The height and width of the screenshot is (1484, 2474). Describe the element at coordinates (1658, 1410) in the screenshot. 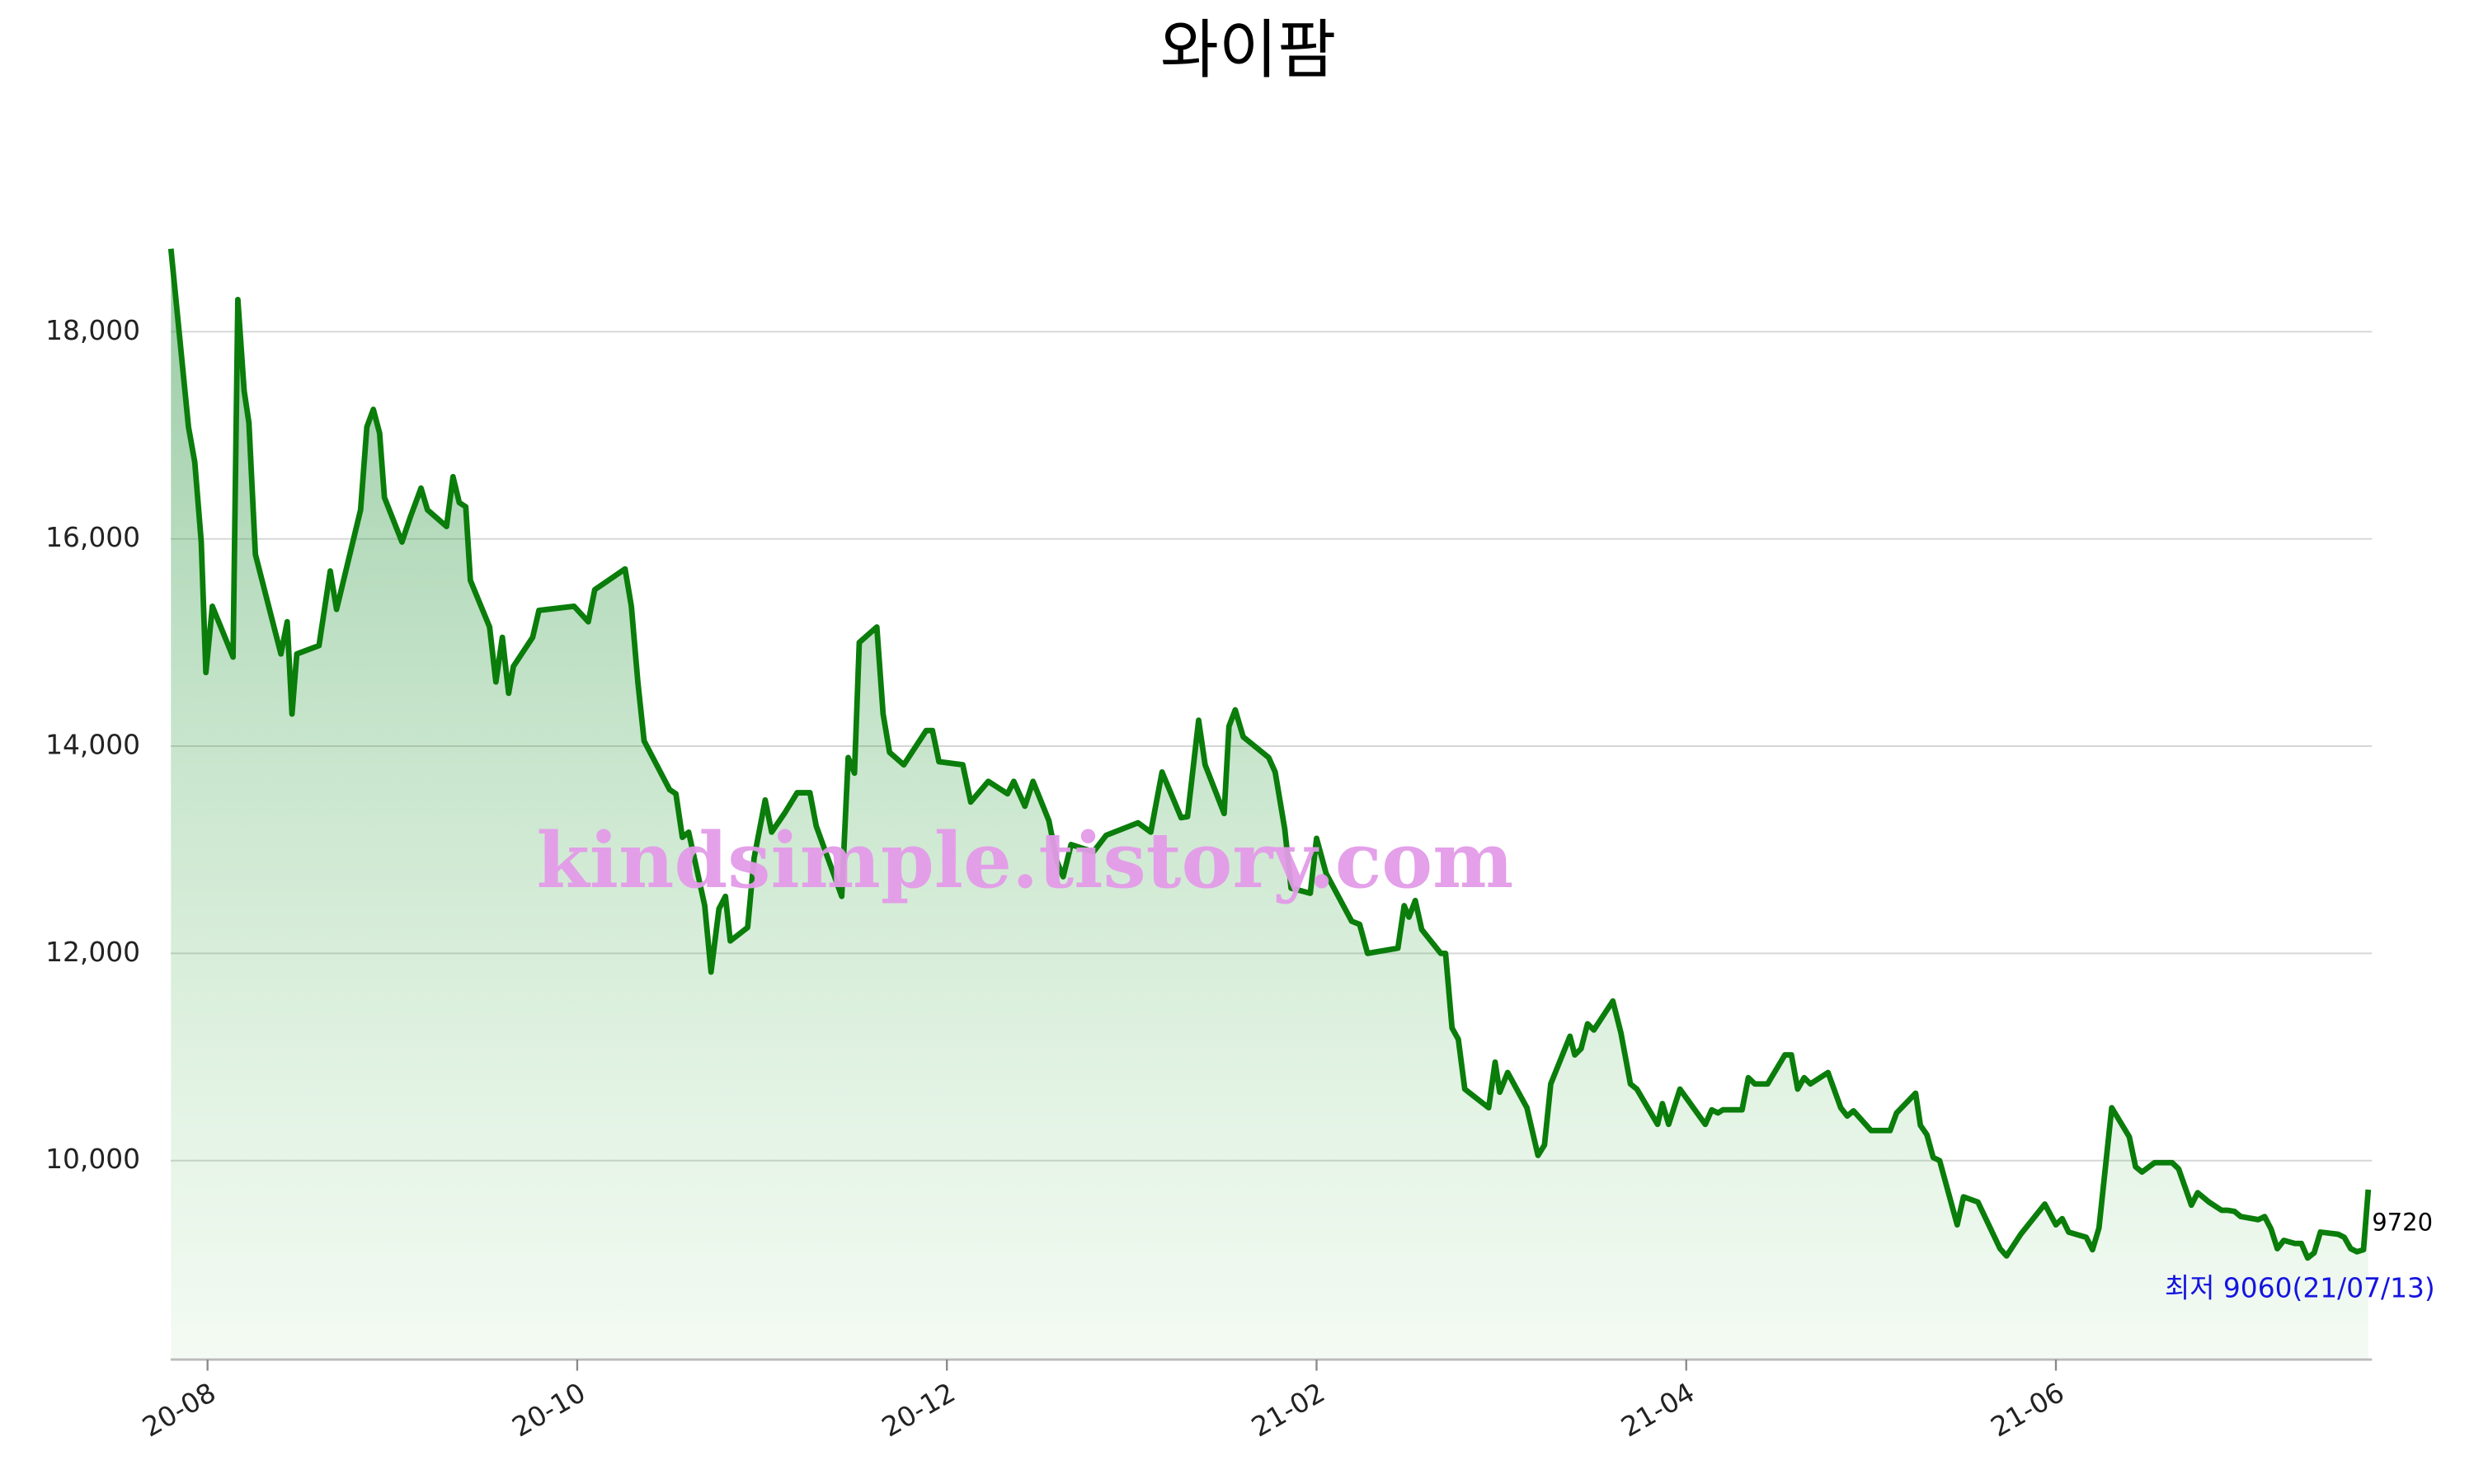

I see `x-tick-label: 21-04` at that location.